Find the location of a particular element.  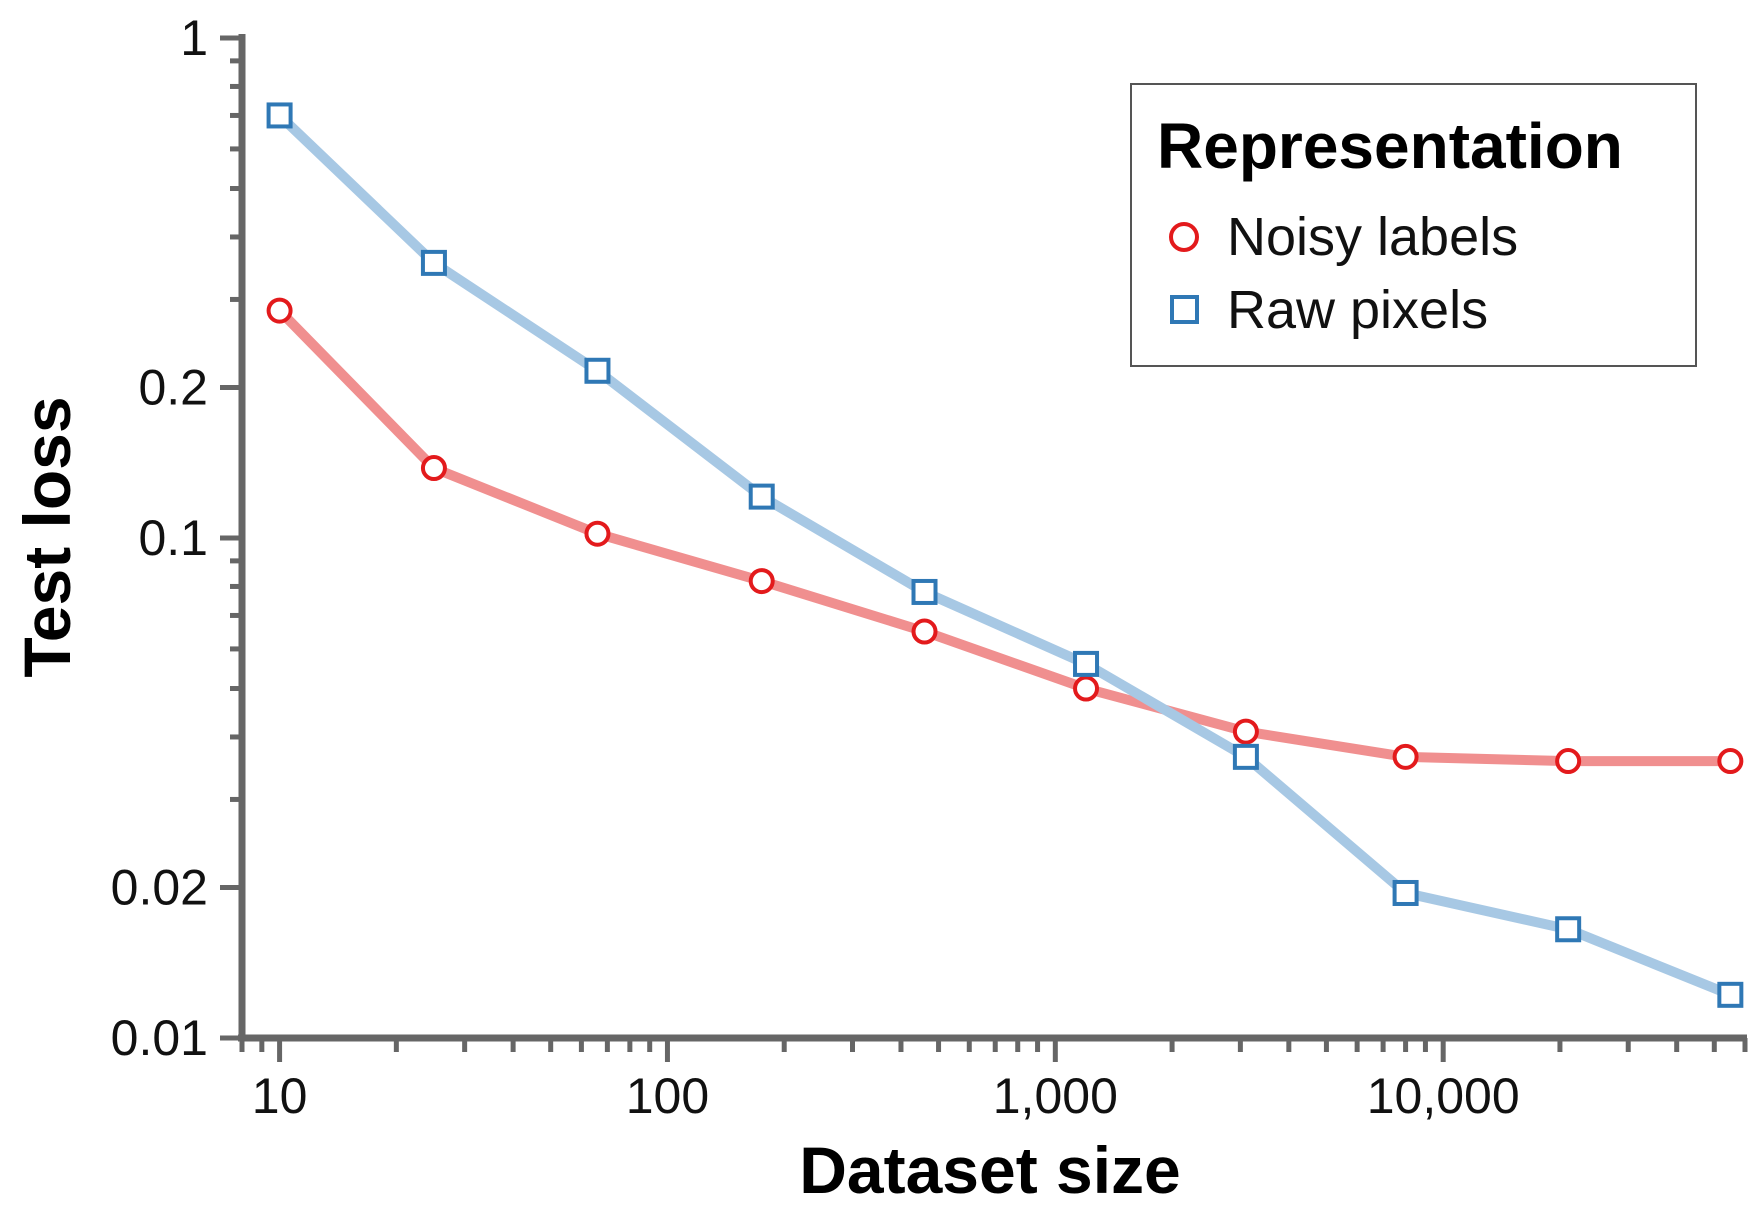

legend-label-noisy-labels: Noisy labels is located at coordinates (1372, 237).